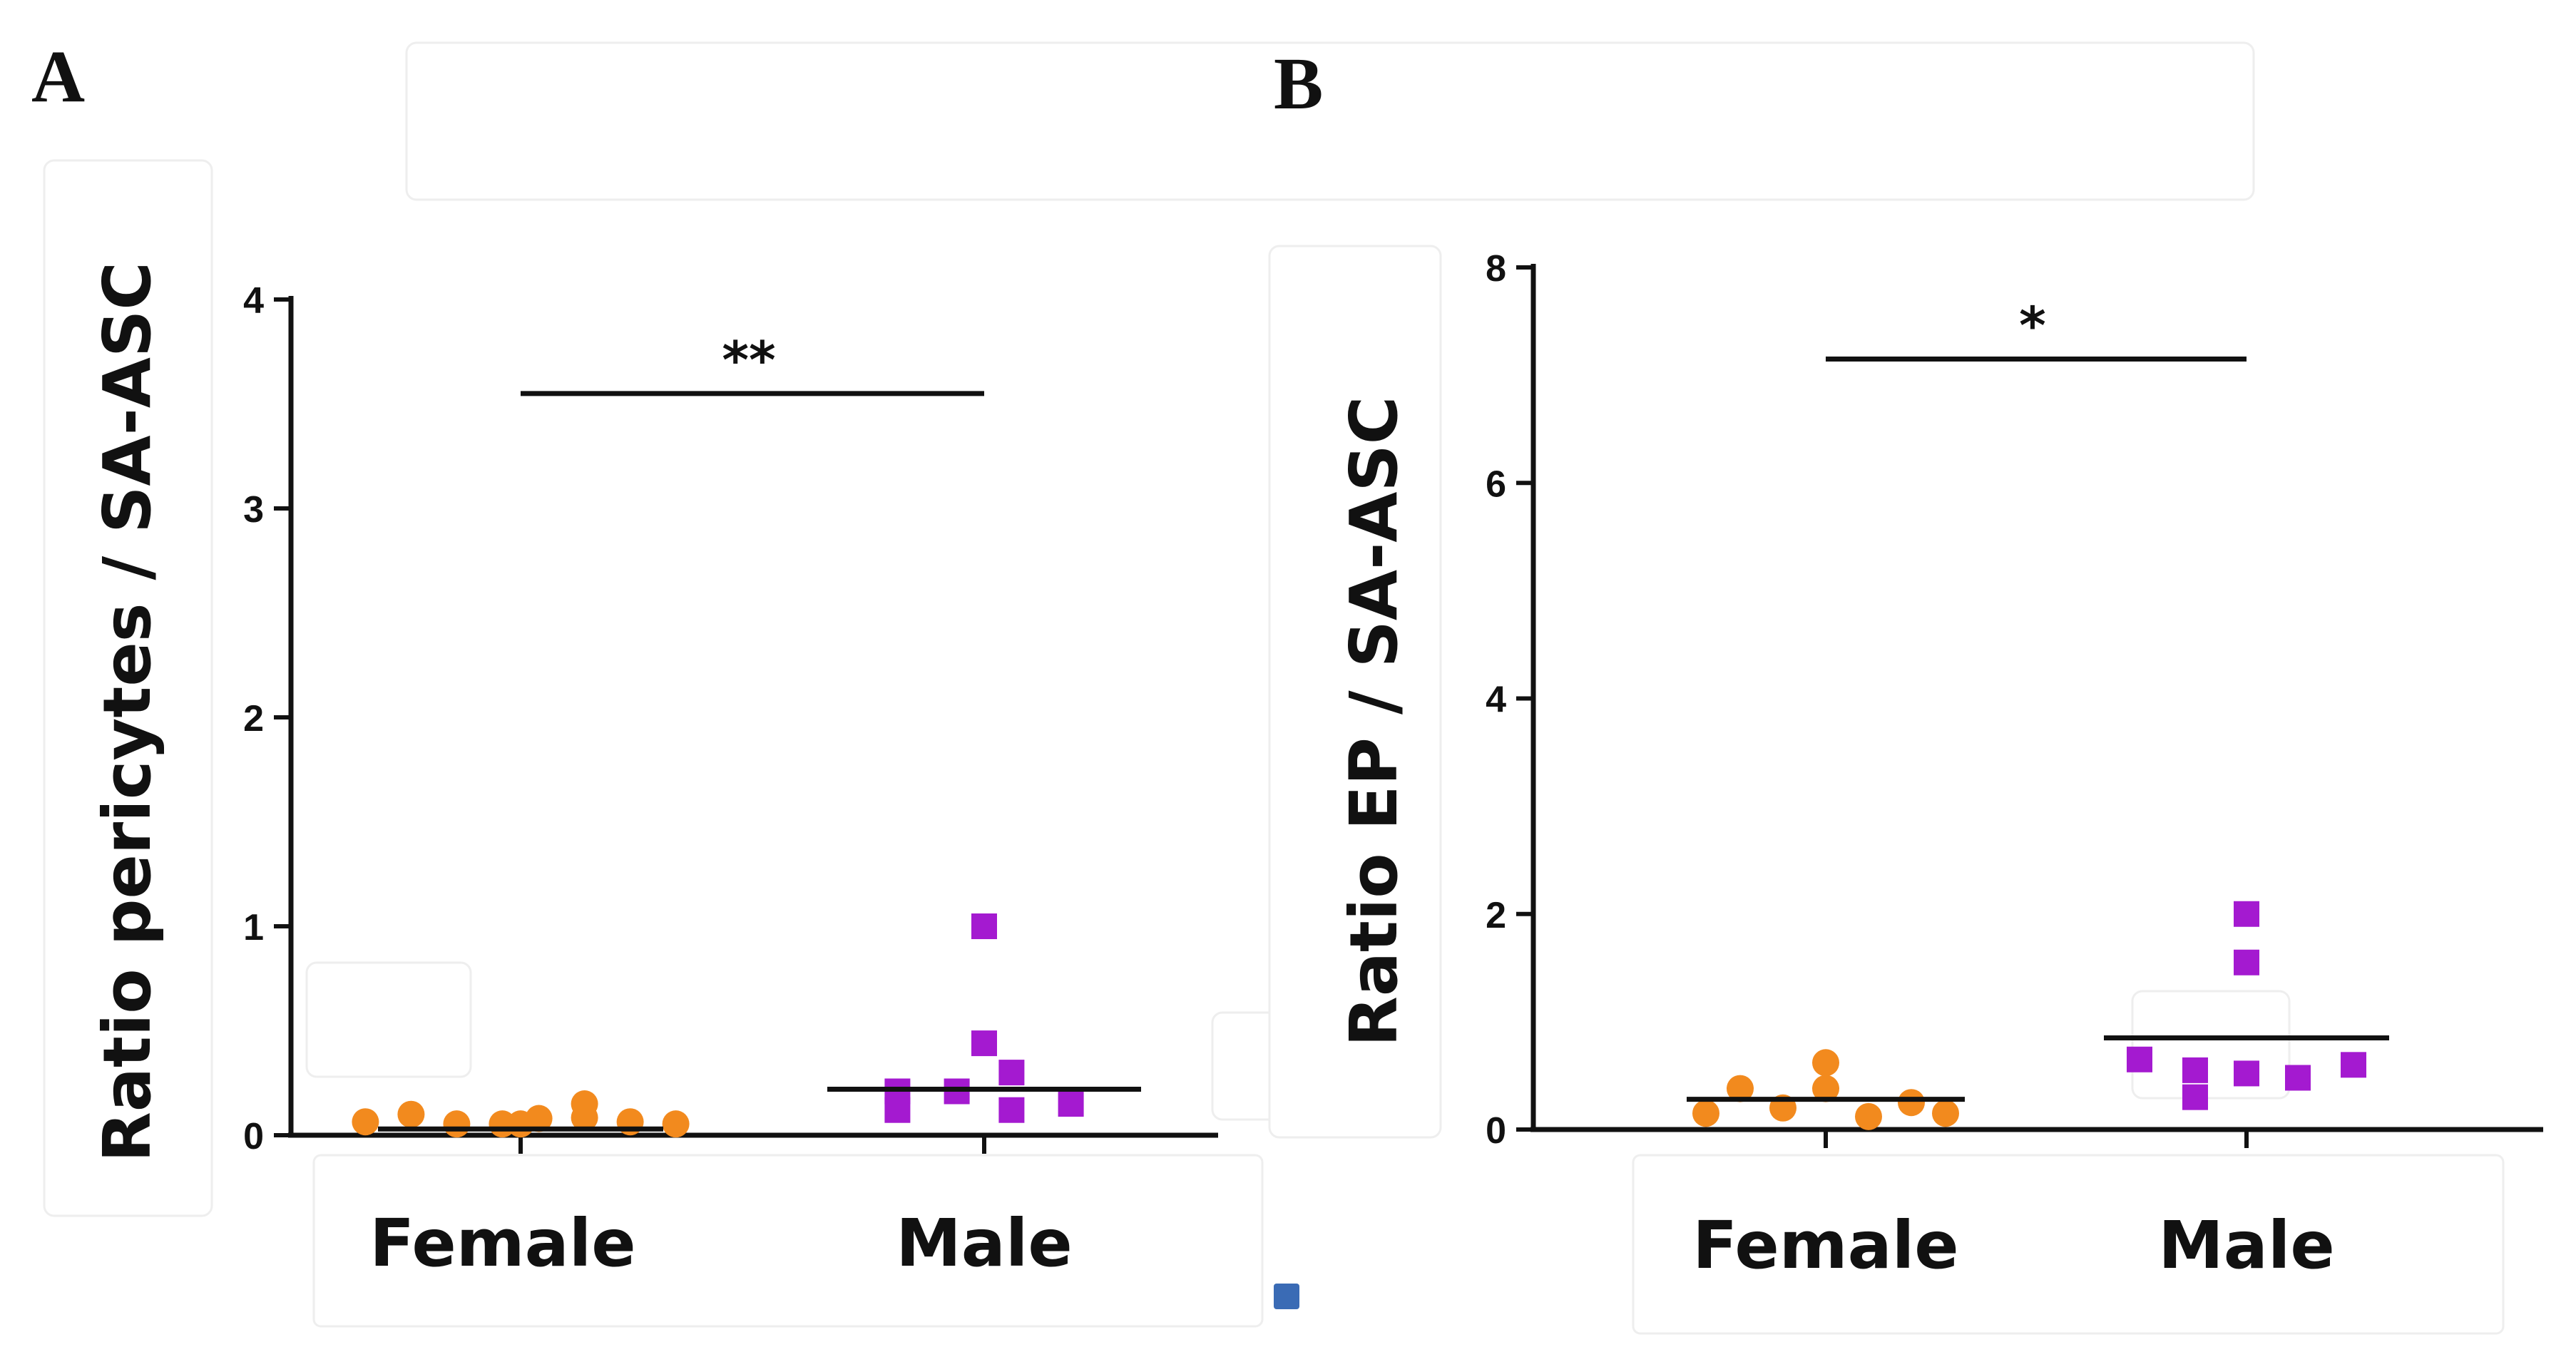  What do you see at coordinates (1286, 1296) in the screenshot?
I see `stray-marker` at bounding box center [1286, 1296].